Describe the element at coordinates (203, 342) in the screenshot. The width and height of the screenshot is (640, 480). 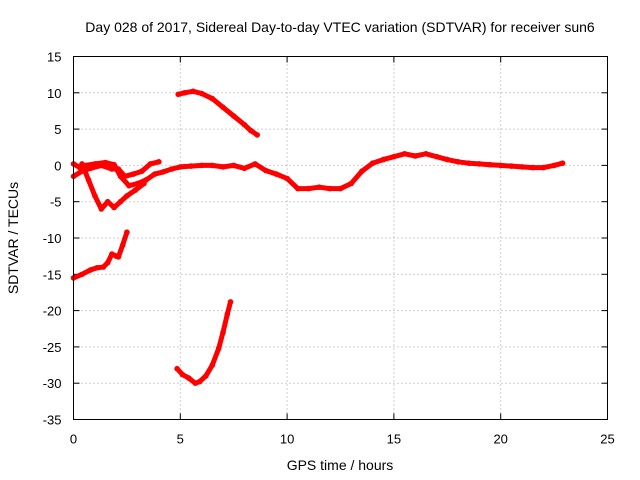
I see `series-bottom-hook` at that location.